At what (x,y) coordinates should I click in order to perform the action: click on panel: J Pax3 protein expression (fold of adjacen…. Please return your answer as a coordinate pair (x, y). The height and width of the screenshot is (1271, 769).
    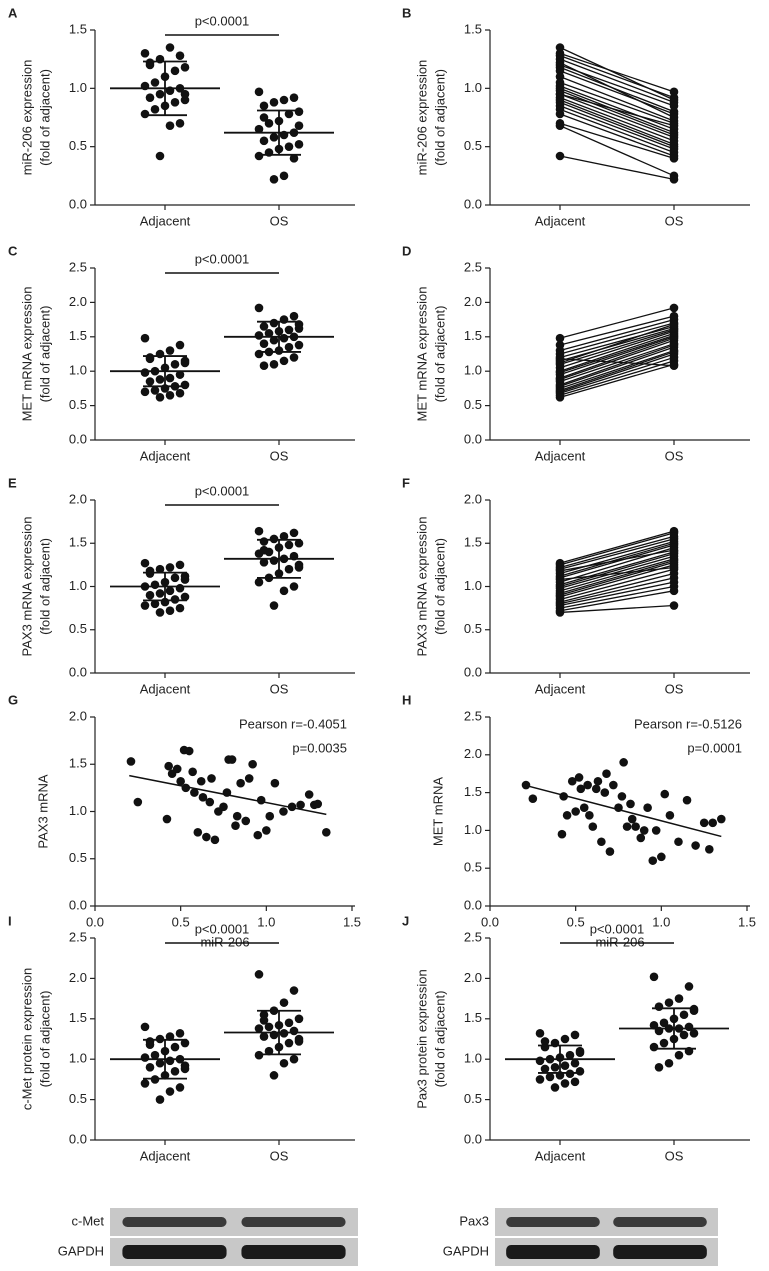
    Looking at the image, I should click on (576, 1089).